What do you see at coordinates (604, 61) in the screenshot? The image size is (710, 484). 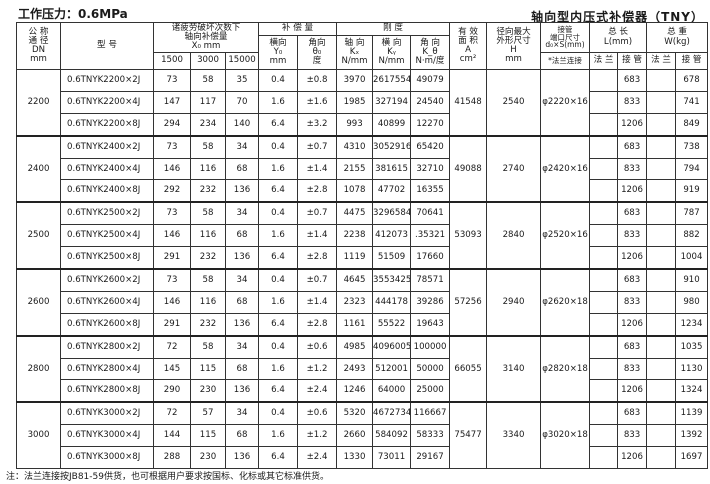 I see `header-length-flange: 法 兰` at bounding box center [604, 61].